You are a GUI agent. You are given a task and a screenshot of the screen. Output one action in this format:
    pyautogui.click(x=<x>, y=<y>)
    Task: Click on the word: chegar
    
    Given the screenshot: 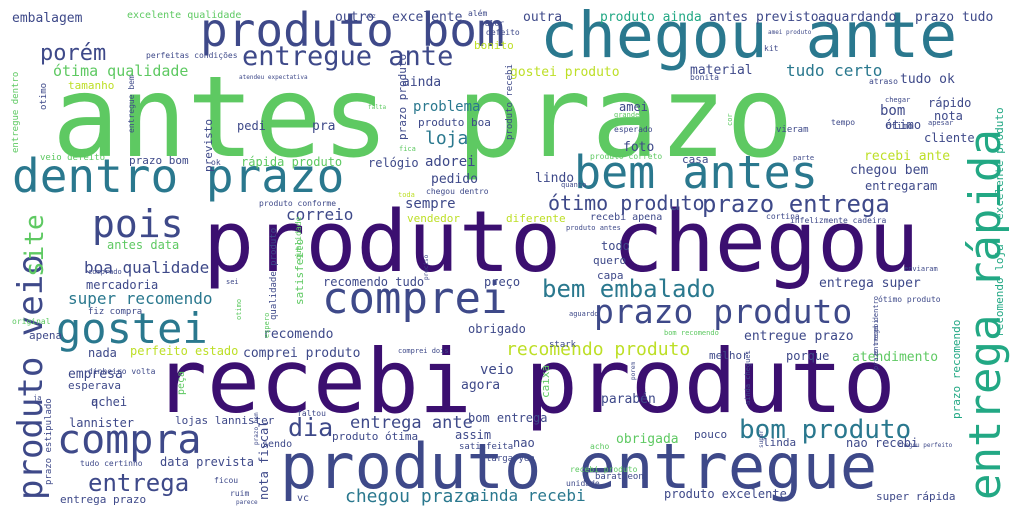 What is the action you would take?
    pyautogui.click(x=898, y=100)
    